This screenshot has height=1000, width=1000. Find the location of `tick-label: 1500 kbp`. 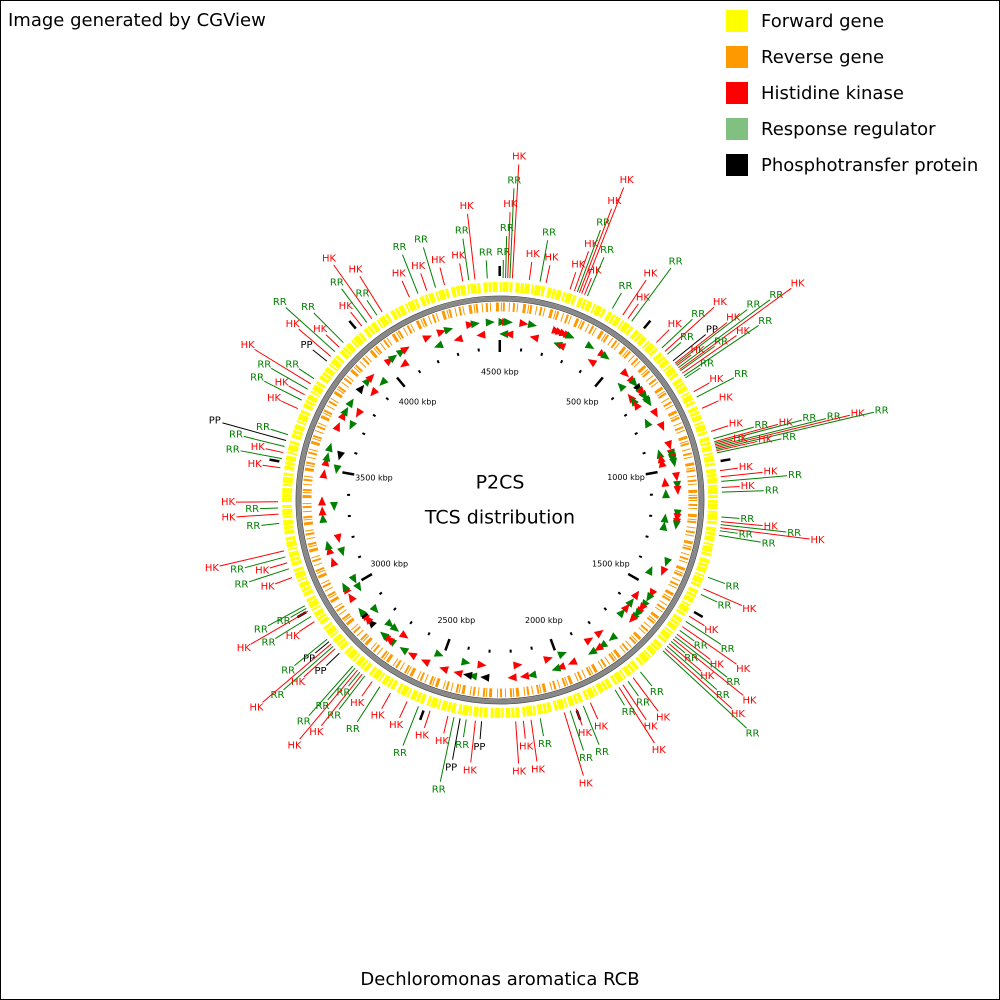

tick-label: 1500 kbp is located at coordinates (611, 563).